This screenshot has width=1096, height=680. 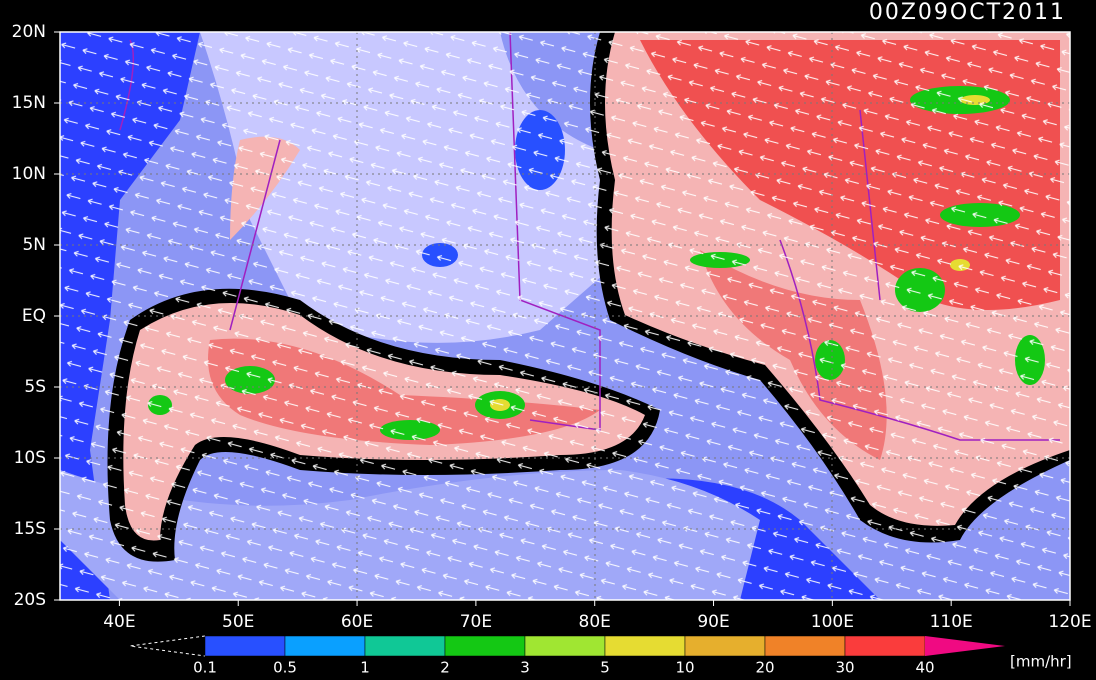 What do you see at coordinates (34, 316) in the screenshot?
I see `lat-label: EQ` at bounding box center [34, 316].